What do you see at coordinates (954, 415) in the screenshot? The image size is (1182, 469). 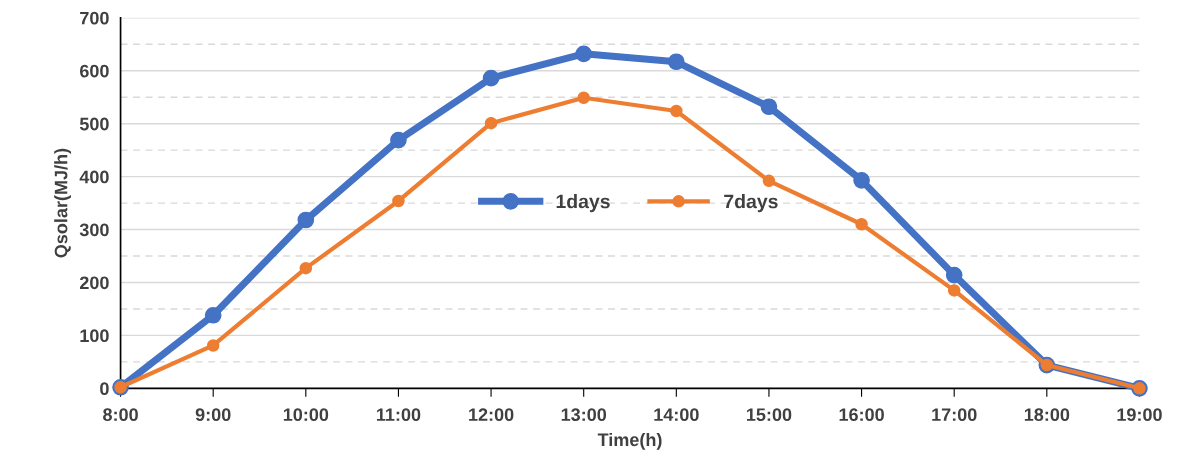 I see `x-tick-label: 17:00` at bounding box center [954, 415].